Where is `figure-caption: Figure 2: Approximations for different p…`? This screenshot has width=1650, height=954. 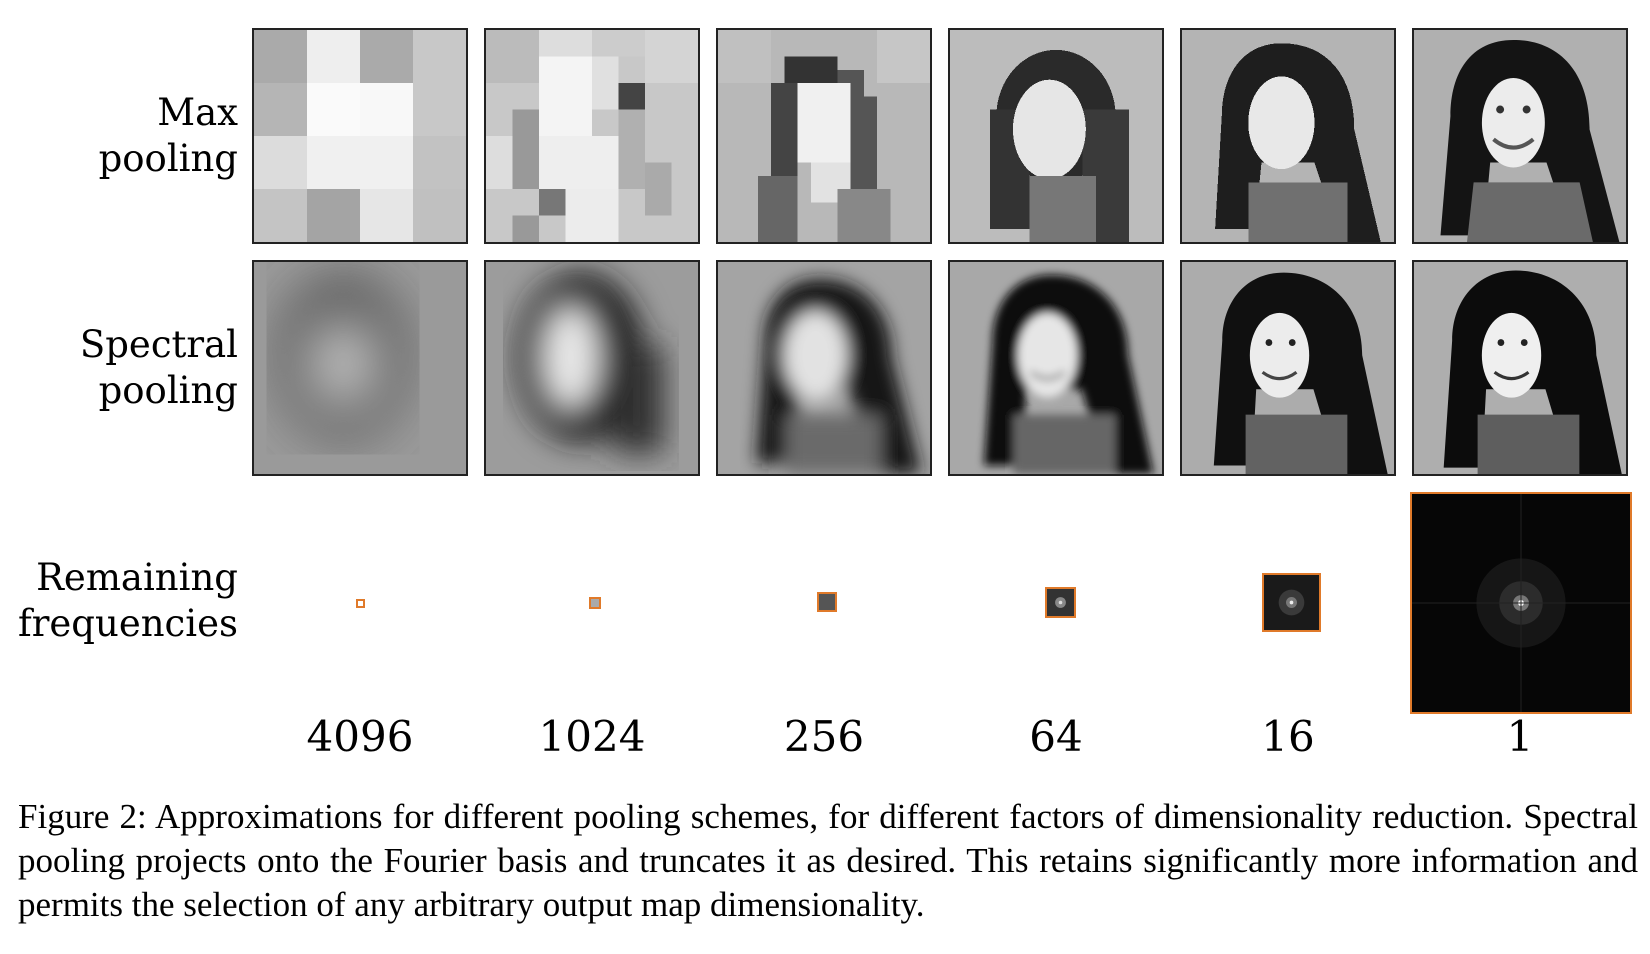
figure-caption: Figure 2: Approximations for different p… is located at coordinates (828, 860).